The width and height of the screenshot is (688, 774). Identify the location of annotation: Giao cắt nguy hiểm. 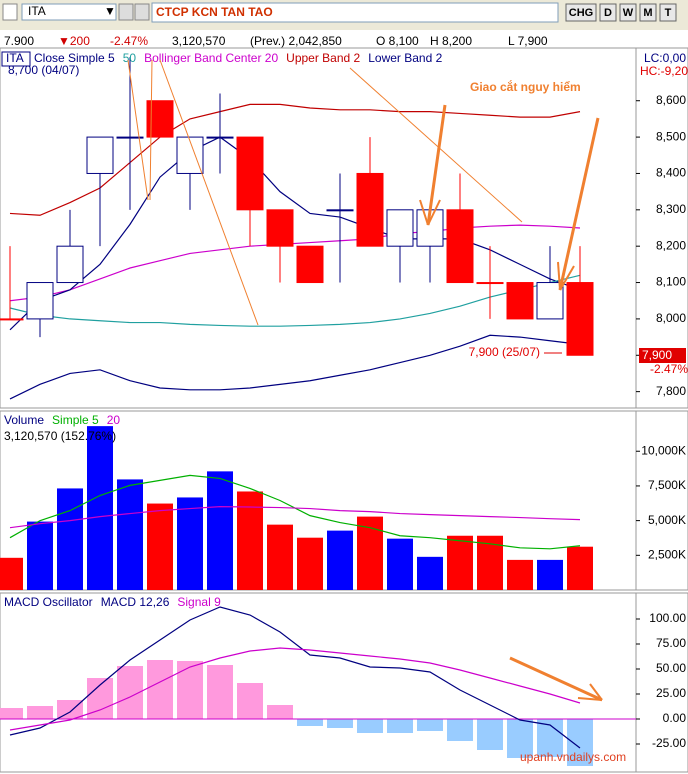
(525, 86).